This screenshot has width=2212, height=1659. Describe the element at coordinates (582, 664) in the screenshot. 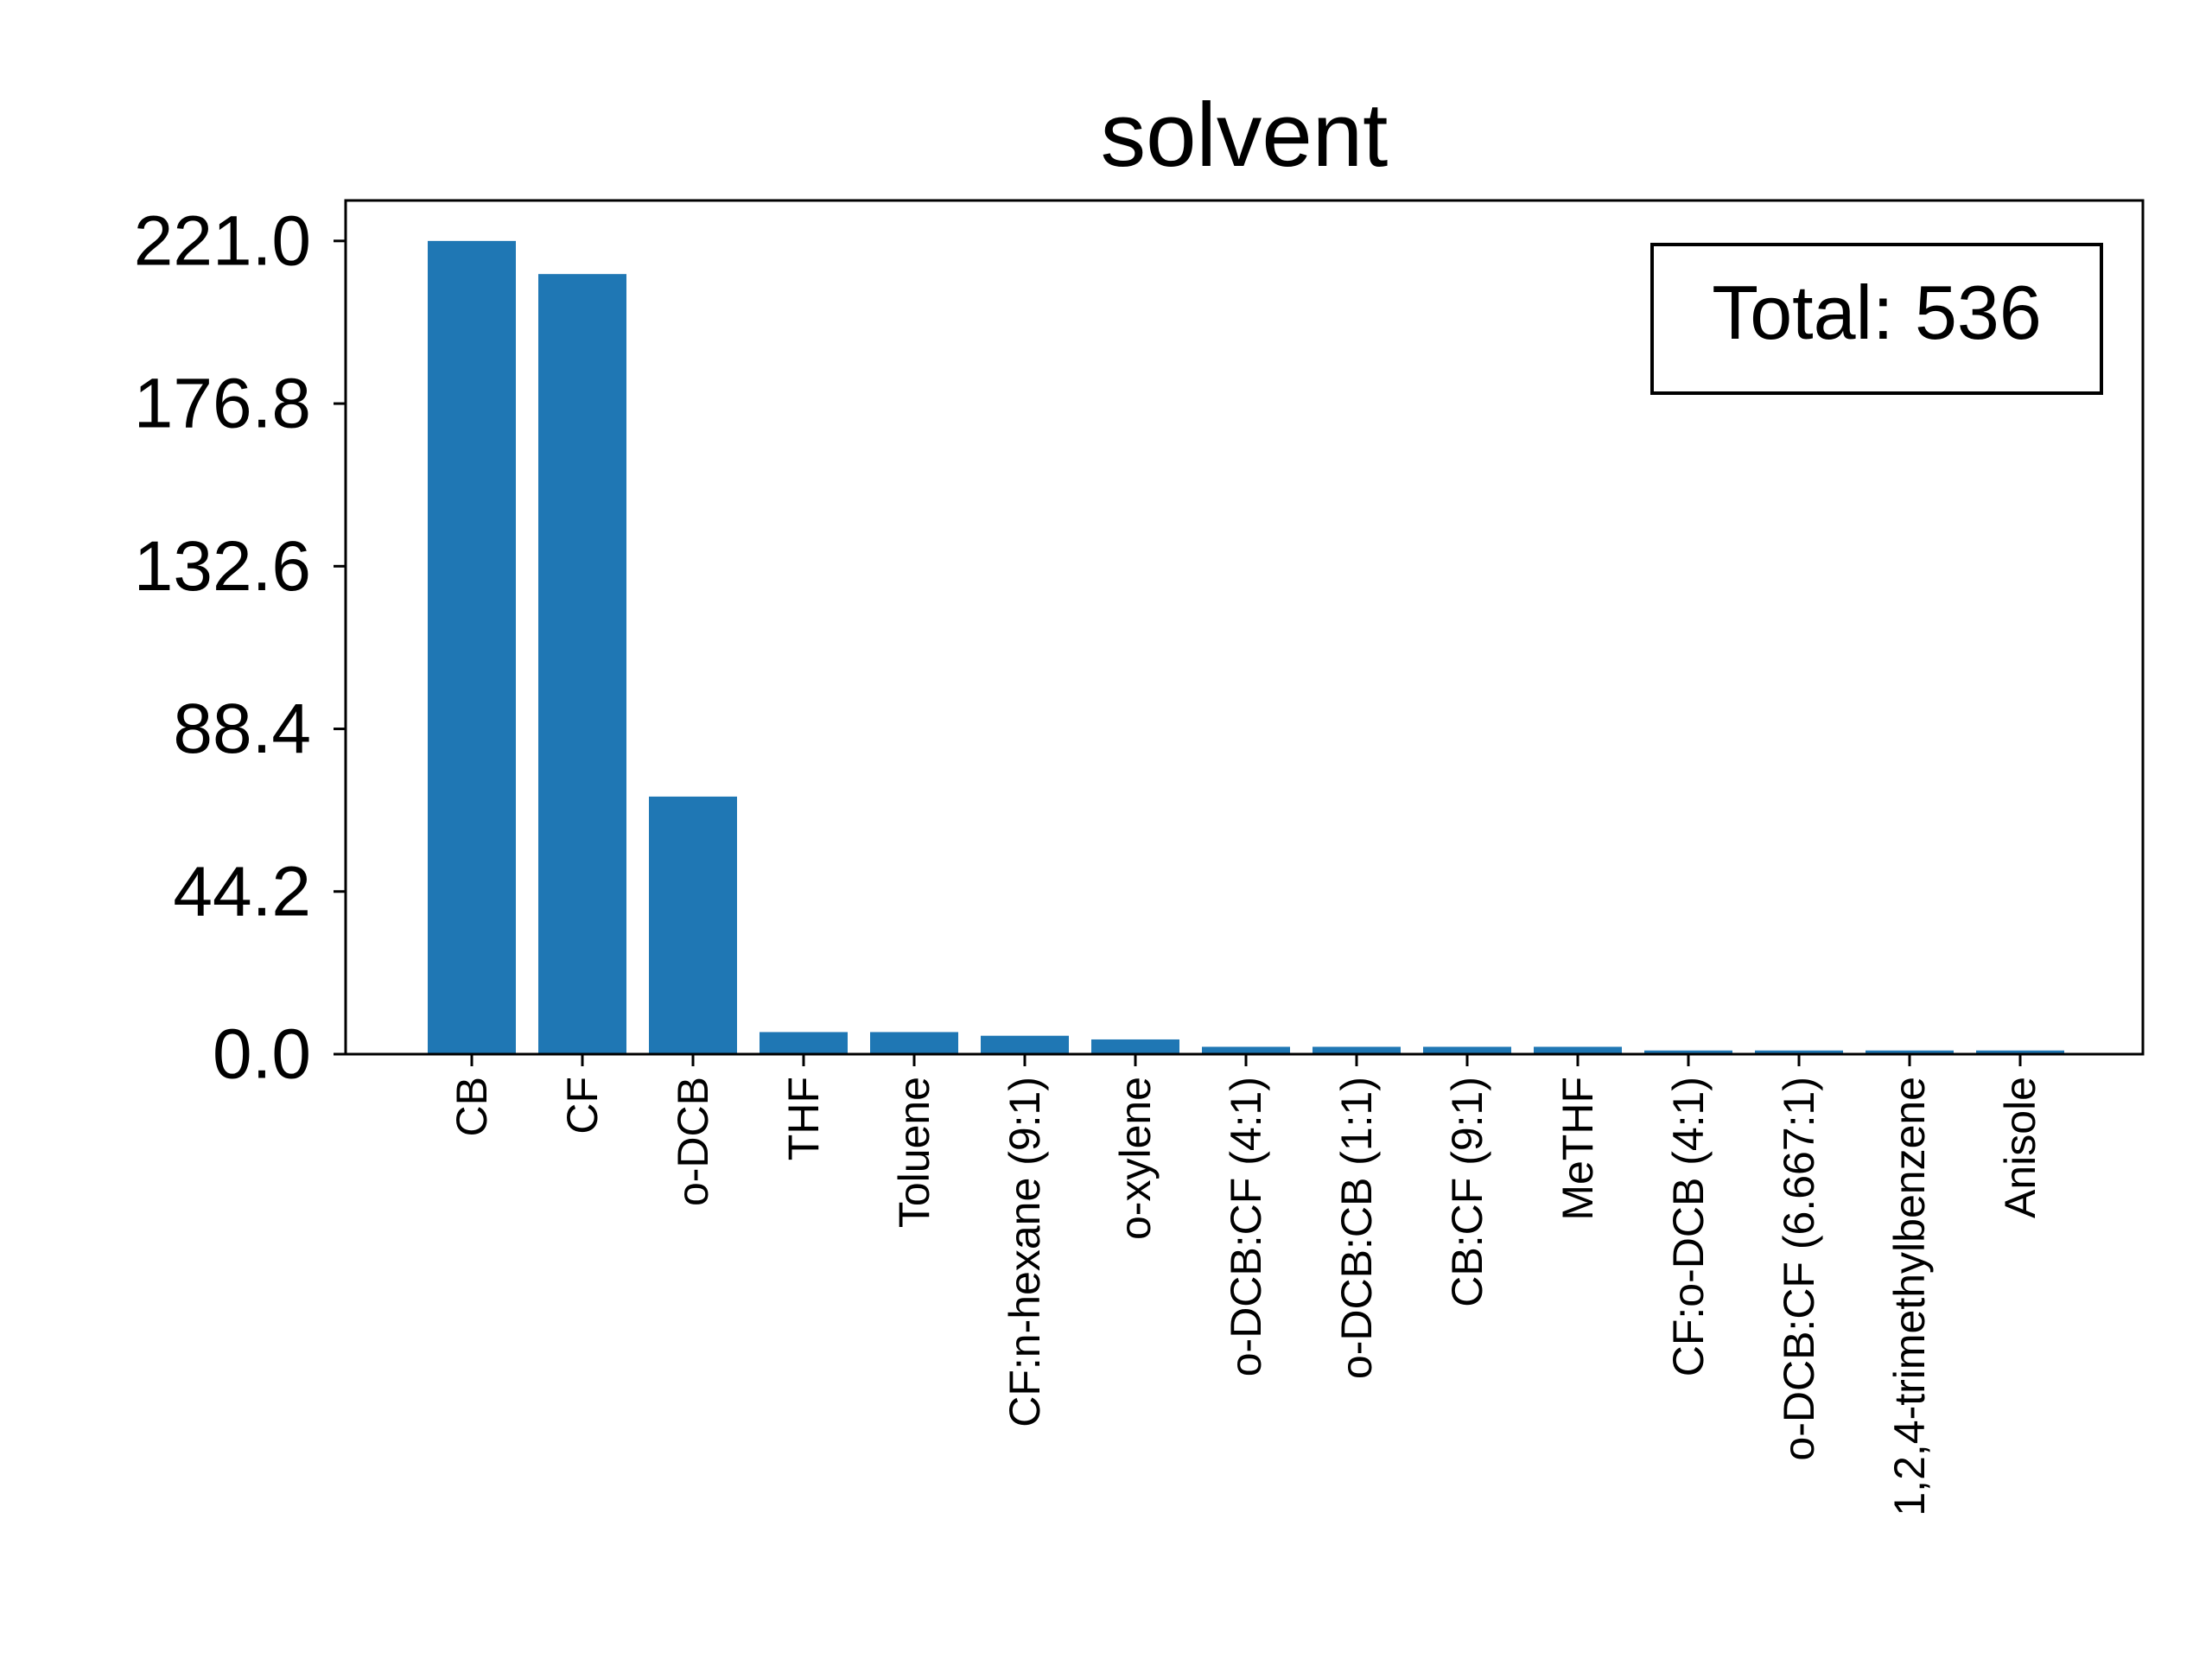

I see `bar-cf` at that location.